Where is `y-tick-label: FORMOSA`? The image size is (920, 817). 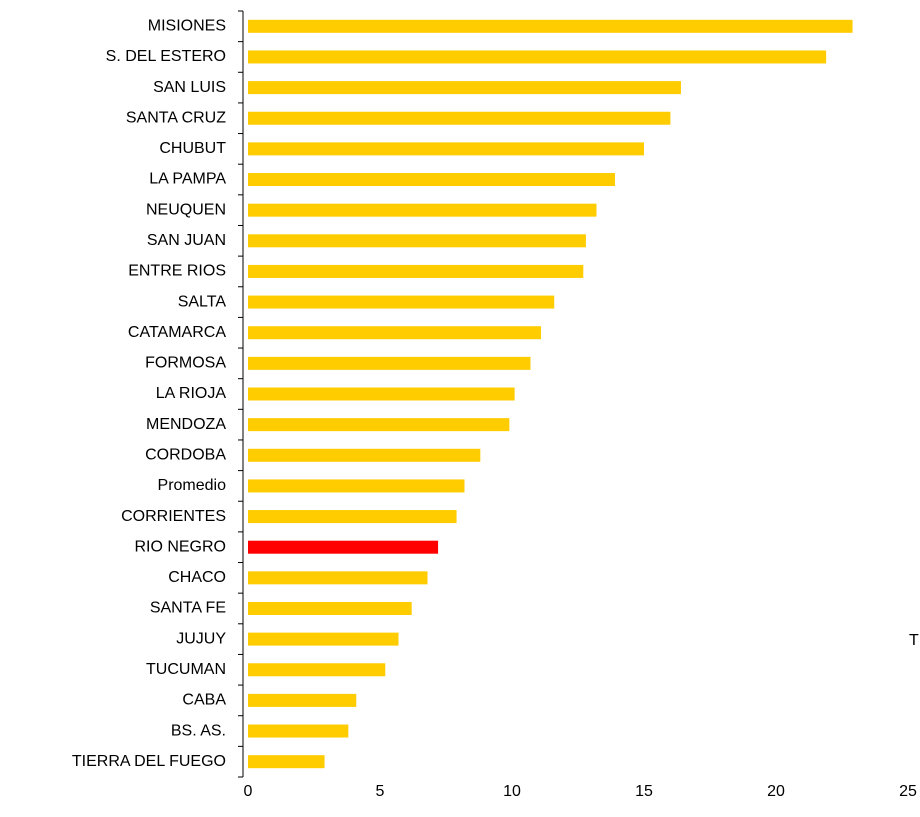 y-tick-label: FORMOSA is located at coordinates (185, 363).